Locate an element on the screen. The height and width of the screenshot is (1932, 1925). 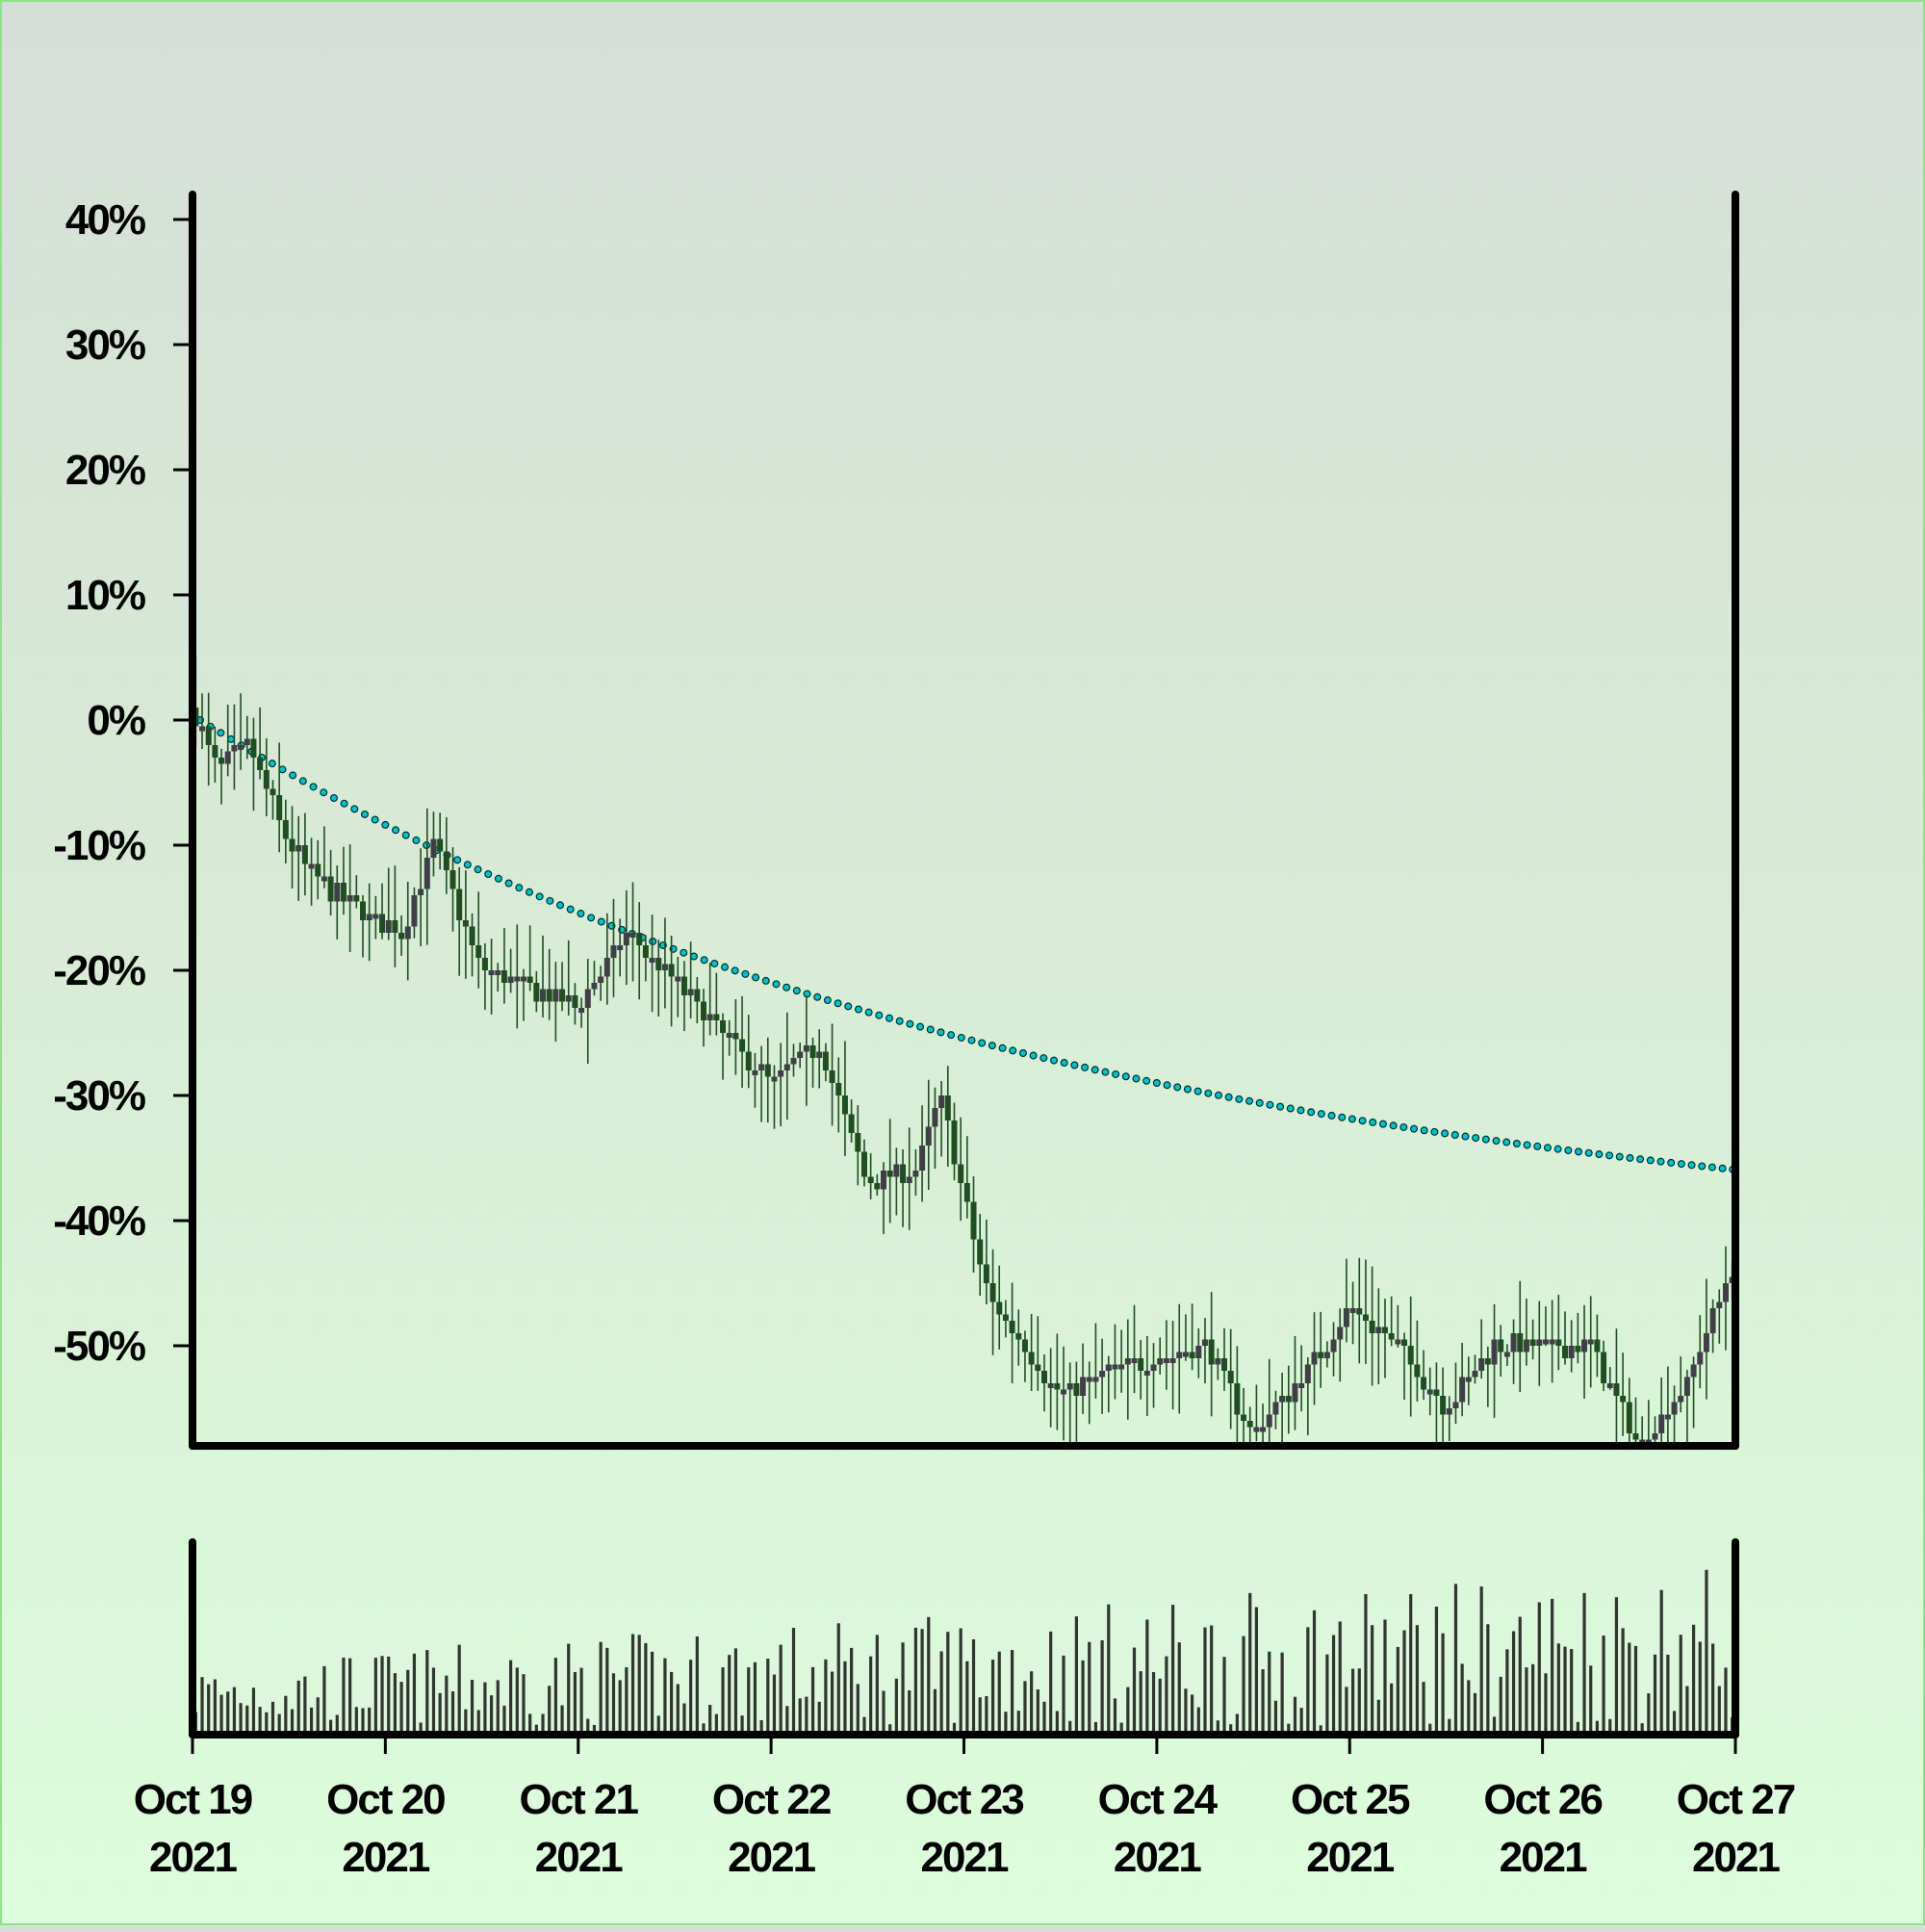
y-tick-label: 40% is located at coordinates (105, 220).